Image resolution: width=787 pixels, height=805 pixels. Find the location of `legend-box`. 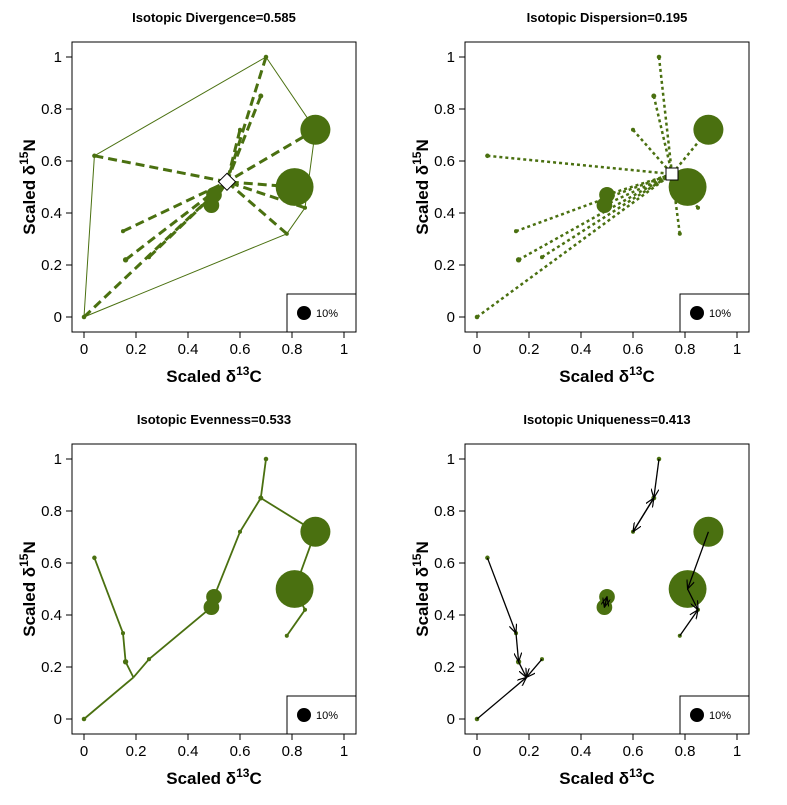

legend-box is located at coordinates (714, 715).